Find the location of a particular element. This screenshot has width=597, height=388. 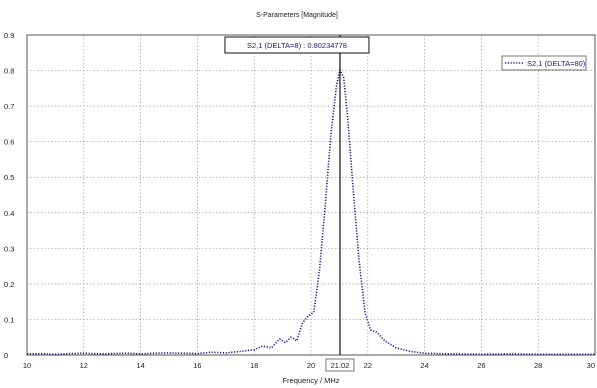

chart-title: S-Parameters [Magnitude] is located at coordinates (297, 15).